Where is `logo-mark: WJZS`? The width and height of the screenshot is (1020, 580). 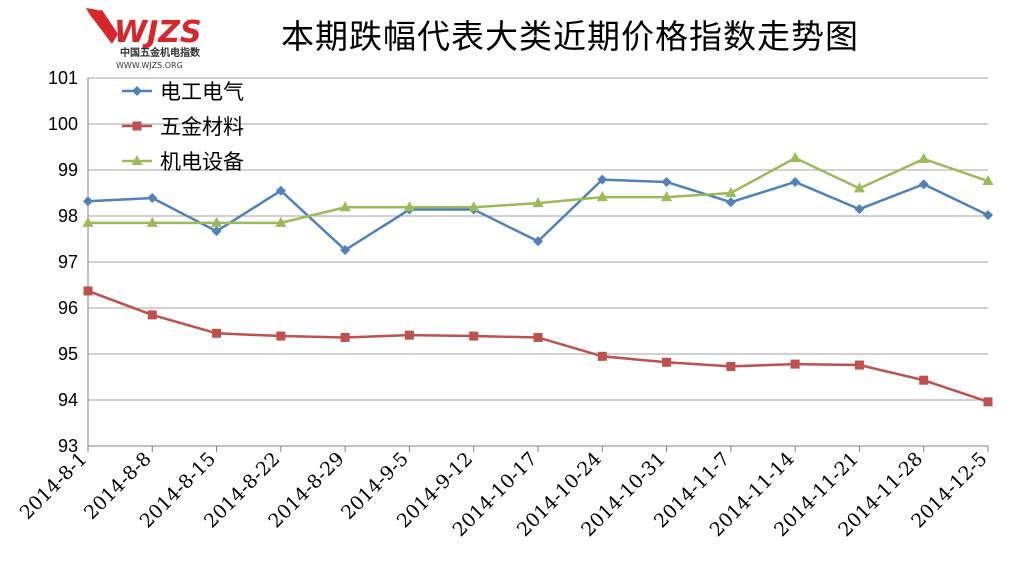
logo-mark: WJZS is located at coordinates (158, 32).